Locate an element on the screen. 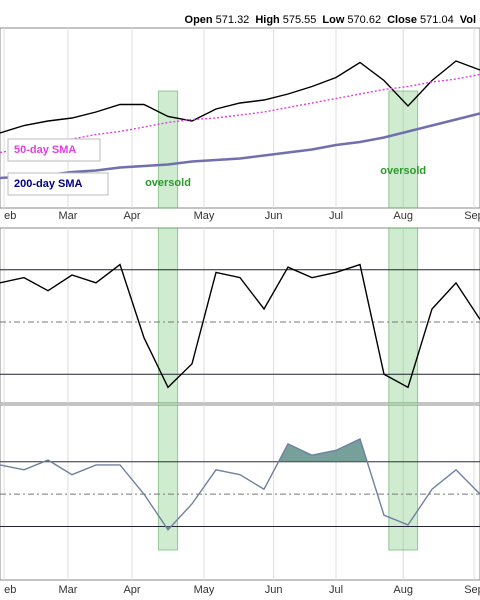 The width and height of the screenshot is (480, 600). legend-label: 50-day SMA is located at coordinates (45, 150).